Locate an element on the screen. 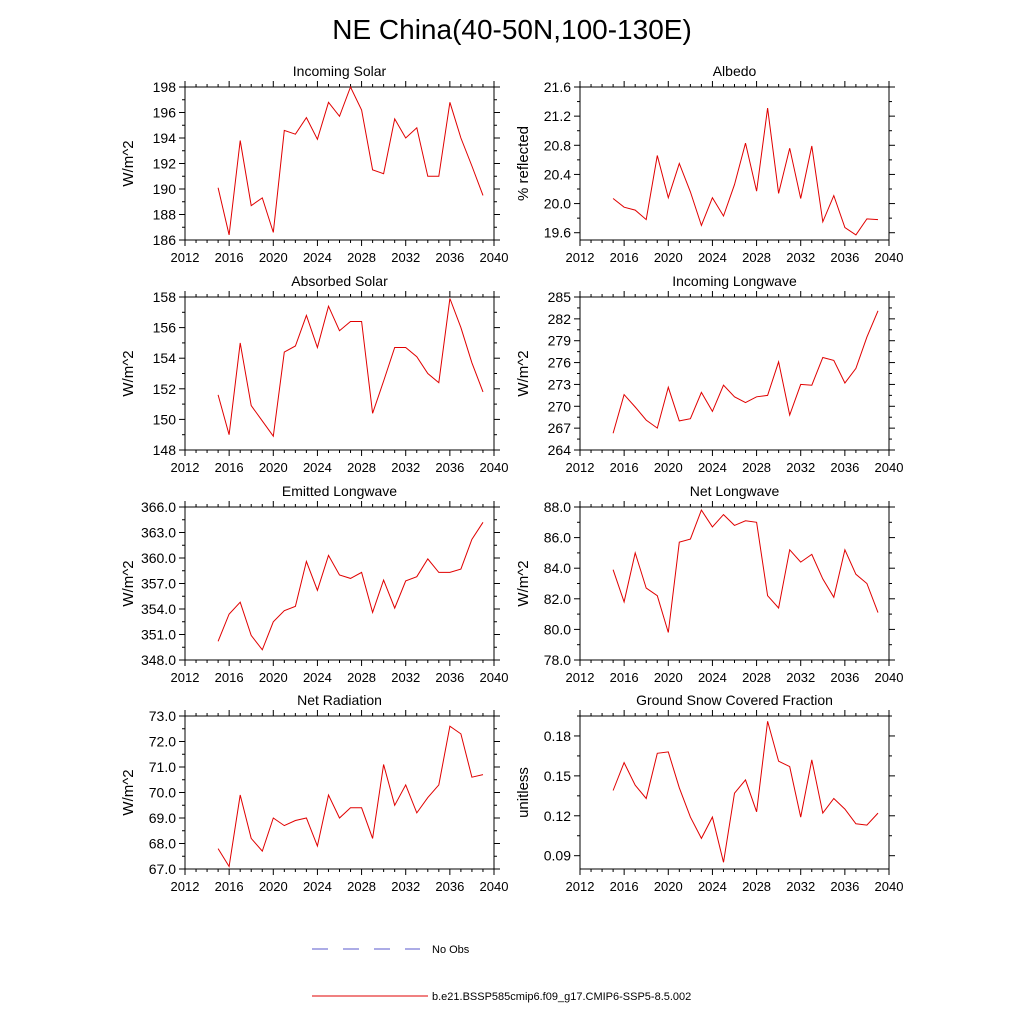  y-tick-label: 0.15 is located at coordinates (557, 776).